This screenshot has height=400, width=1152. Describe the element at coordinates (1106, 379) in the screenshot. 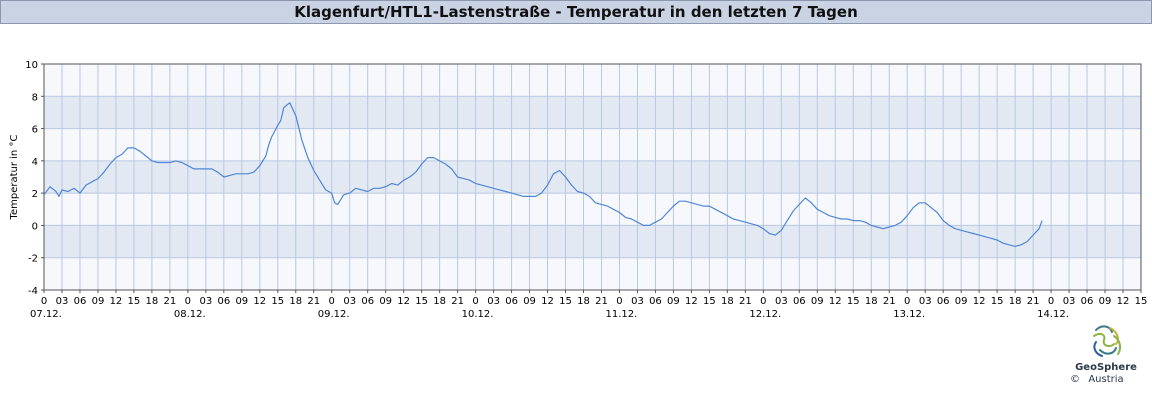

I see `logo-country: Austria` at that location.